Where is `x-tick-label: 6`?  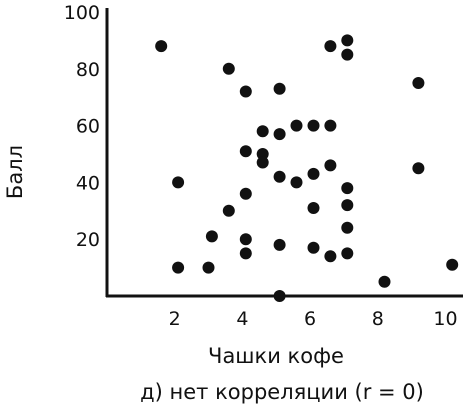
x-tick-label: 6 is located at coordinates (310, 319).